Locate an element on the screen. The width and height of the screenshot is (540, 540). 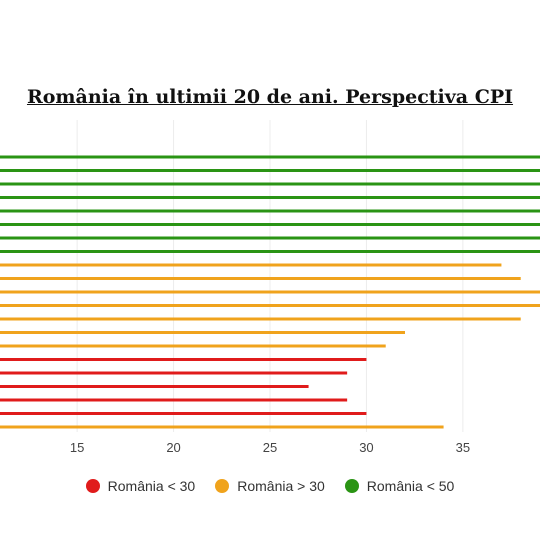
x-tick-label: 25 is located at coordinates (270, 447).